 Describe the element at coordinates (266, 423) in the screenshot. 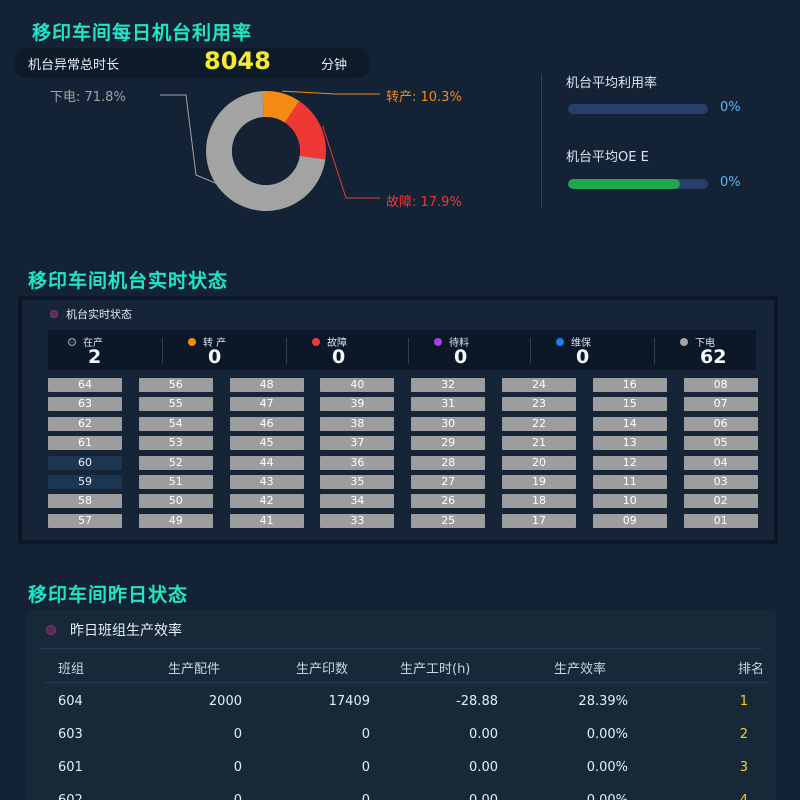

I see `machine-tile-46: 46` at that location.